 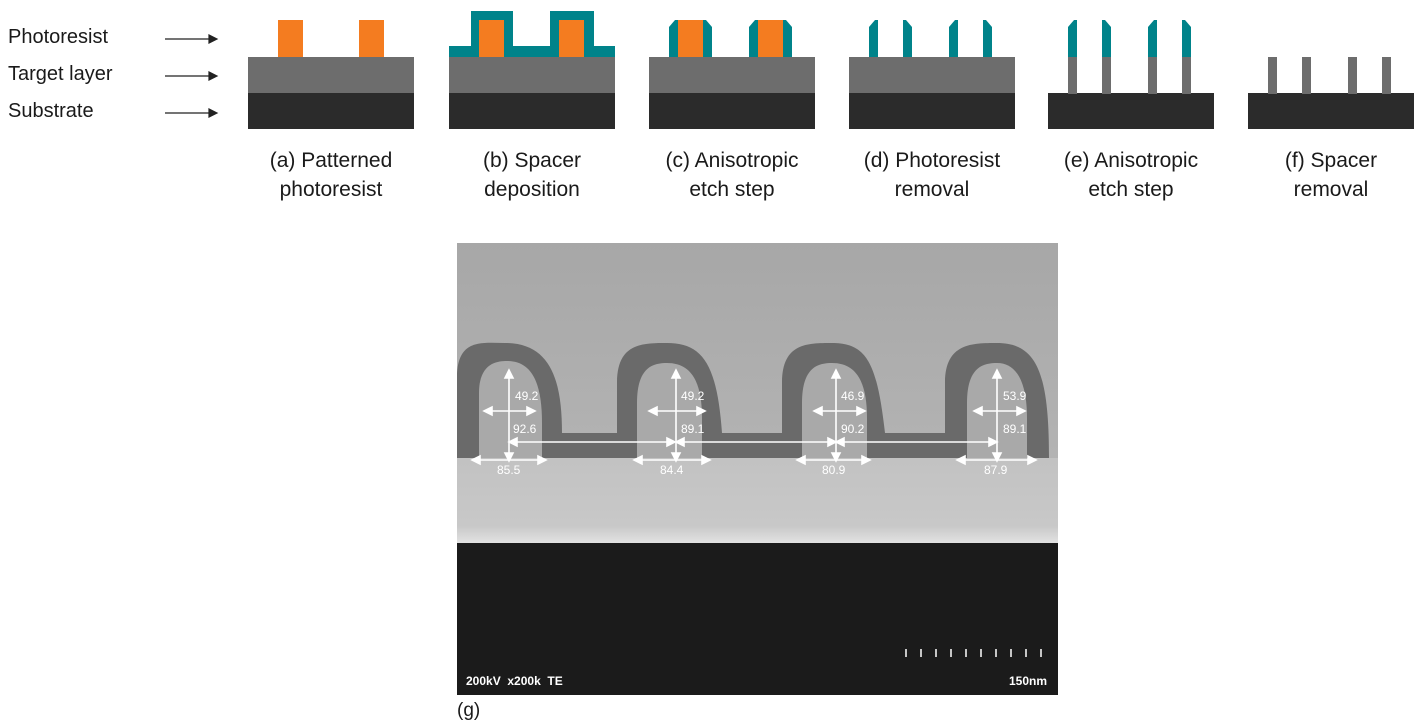 What do you see at coordinates (1015, 396) in the screenshot?
I see `sem-top-measure: 53.9` at bounding box center [1015, 396].